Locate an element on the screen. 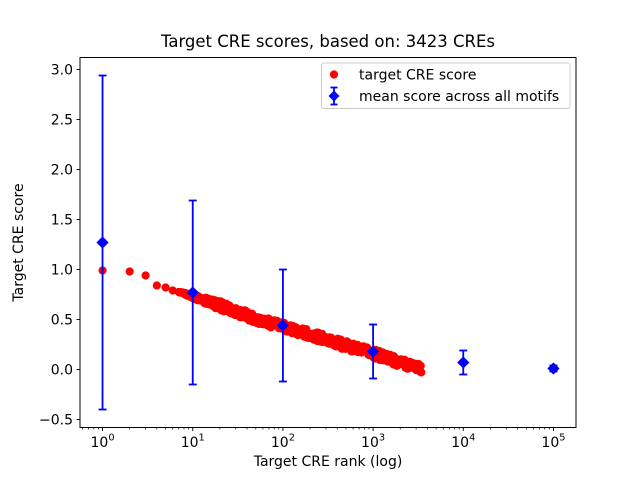 The width and height of the screenshot is (640, 484). legend-item-mean-score: mean score across all motifs is located at coordinates (443, 96).